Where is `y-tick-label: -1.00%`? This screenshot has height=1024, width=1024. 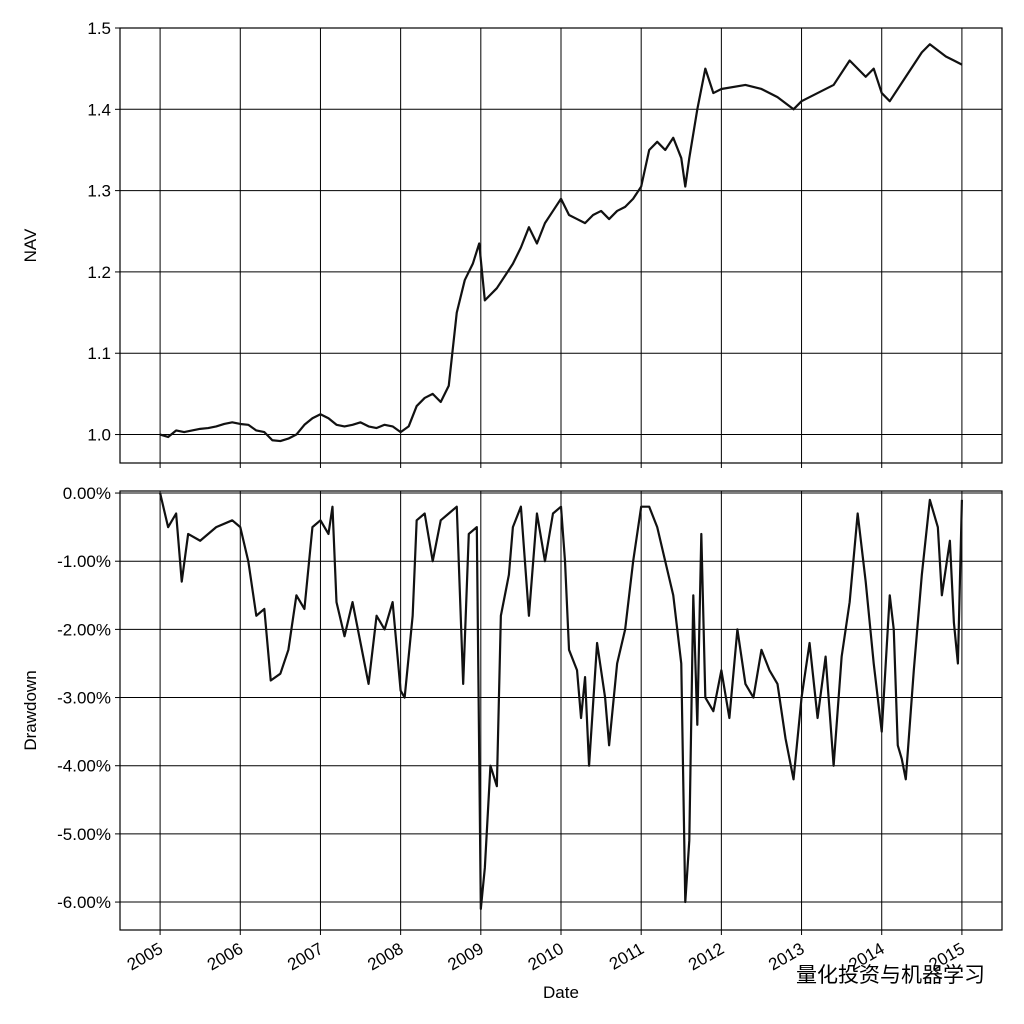 y-tick-label: -1.00% is located at coordinates (84, 561).